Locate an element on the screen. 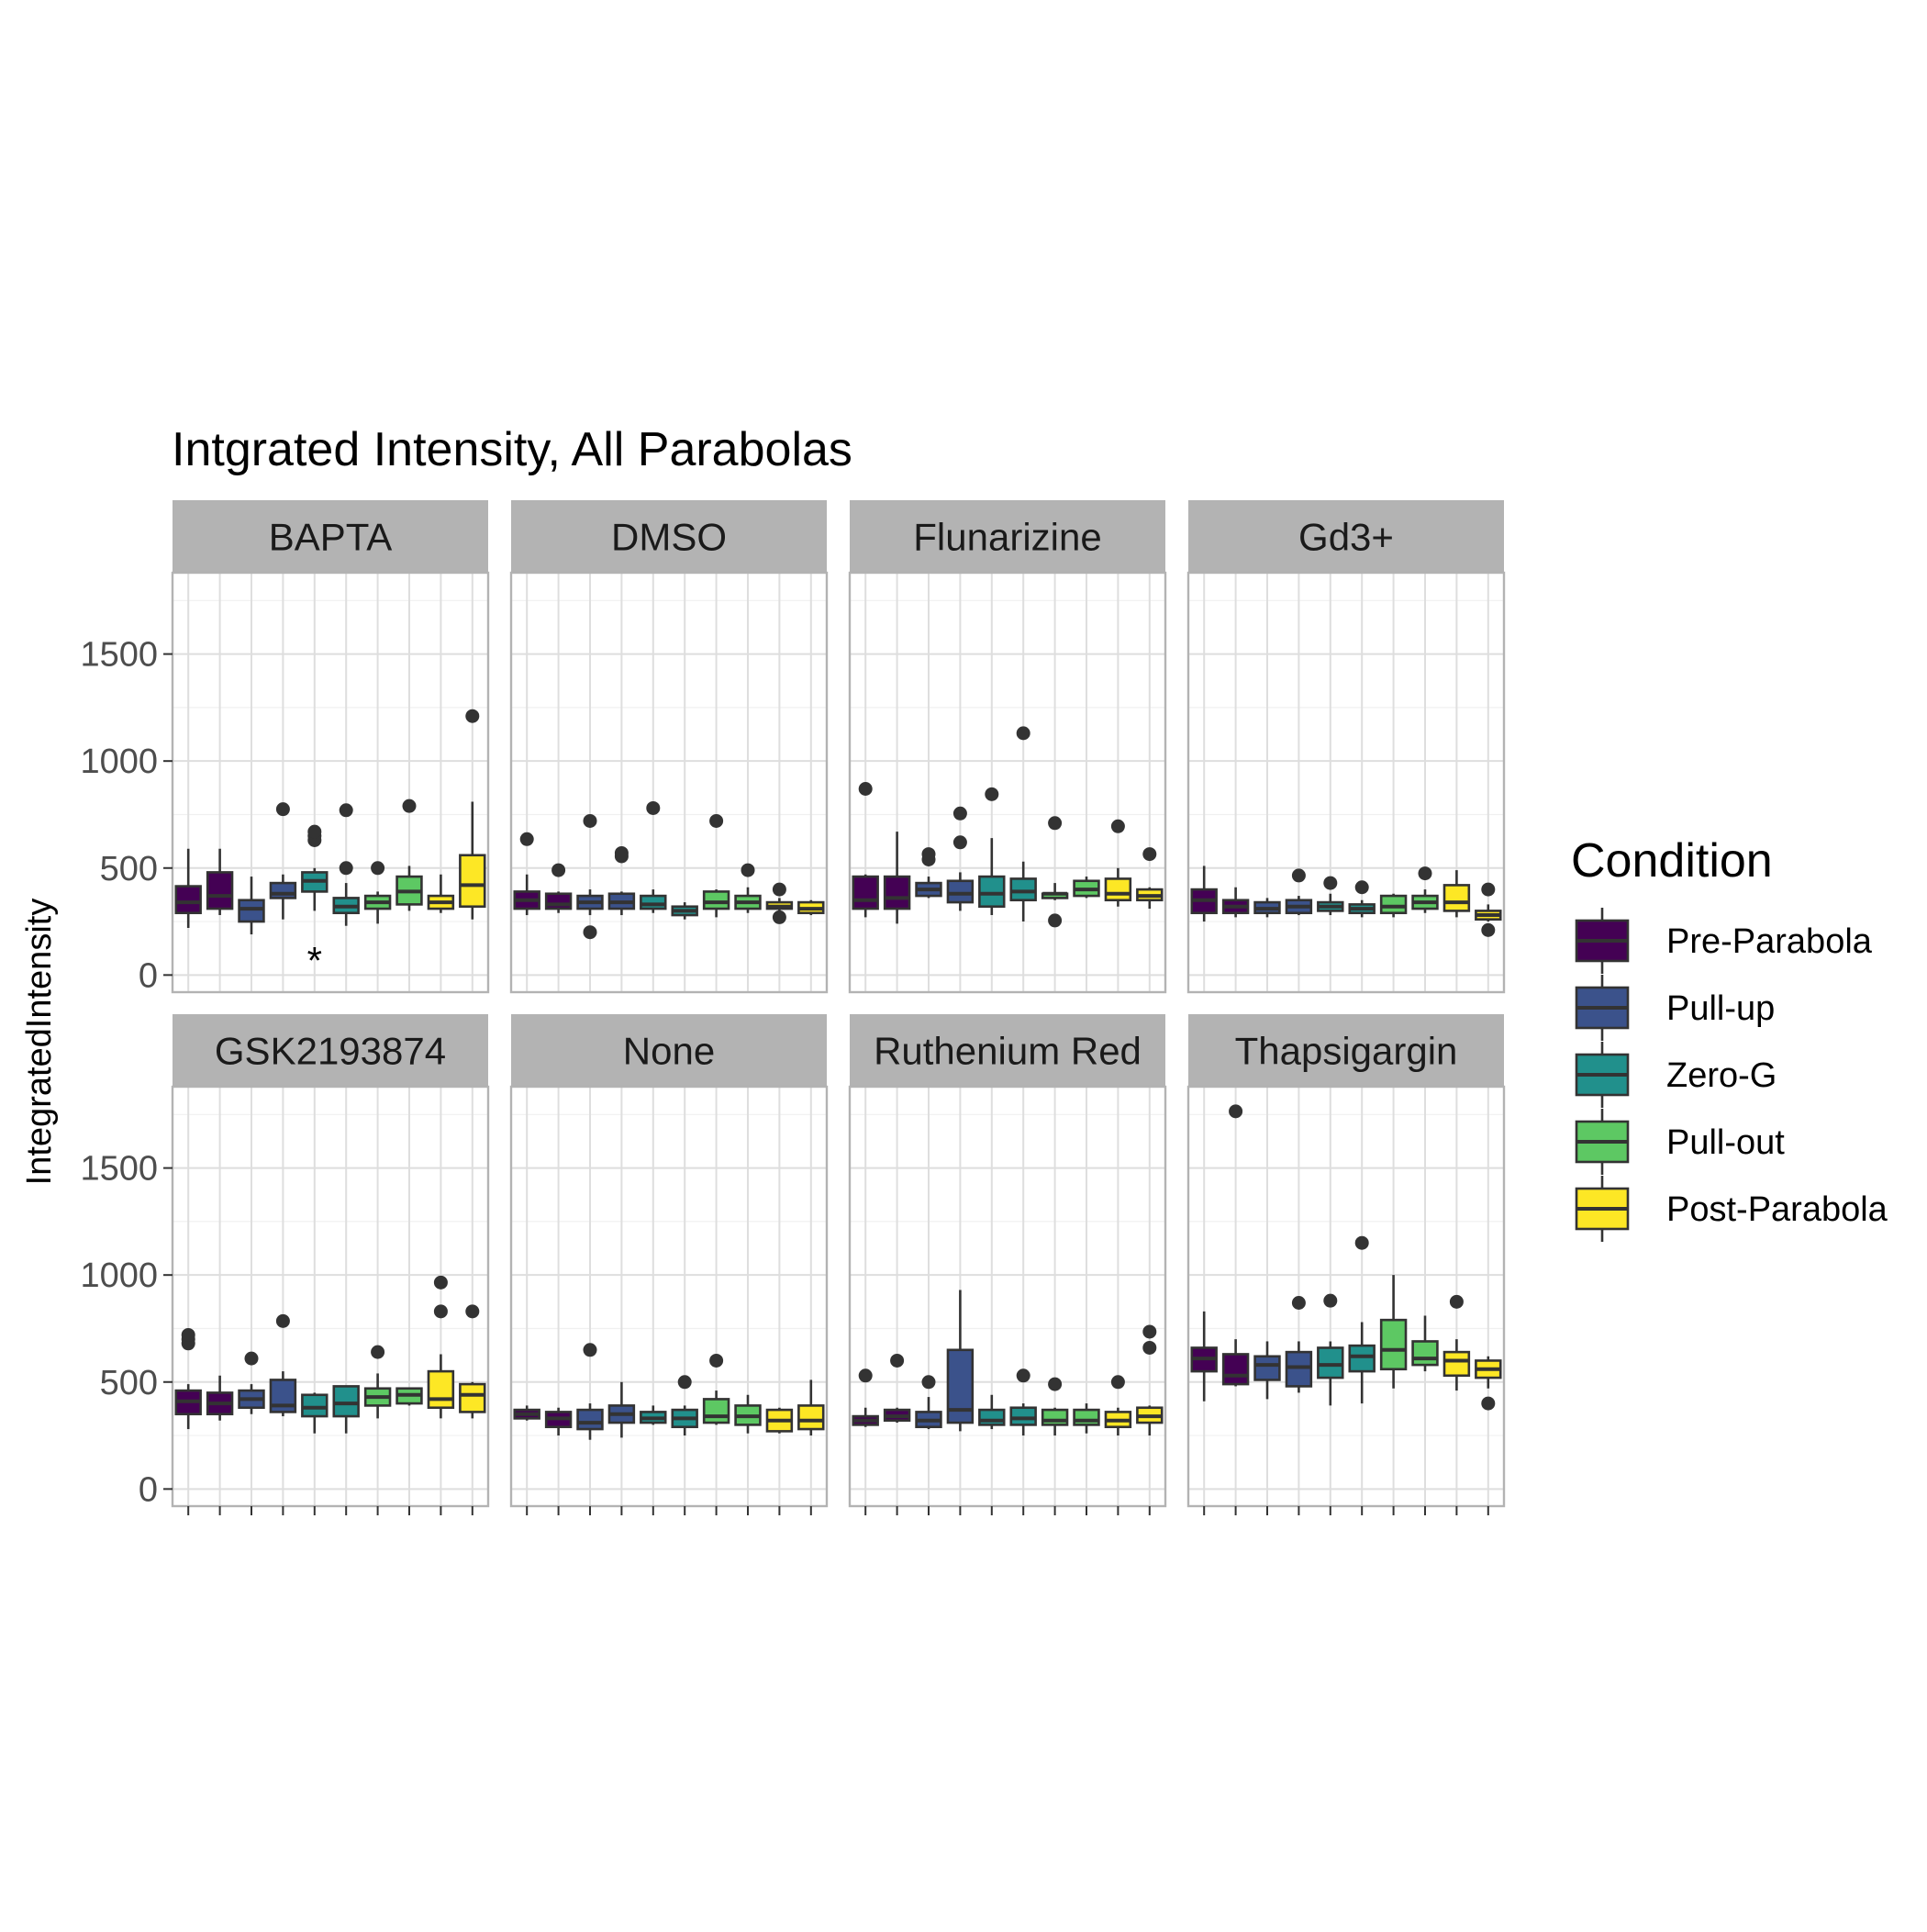 The width and height of the screenshot is (1927, 1932). facet-strip-label: BAPTA is located at coordinates (331, 537).